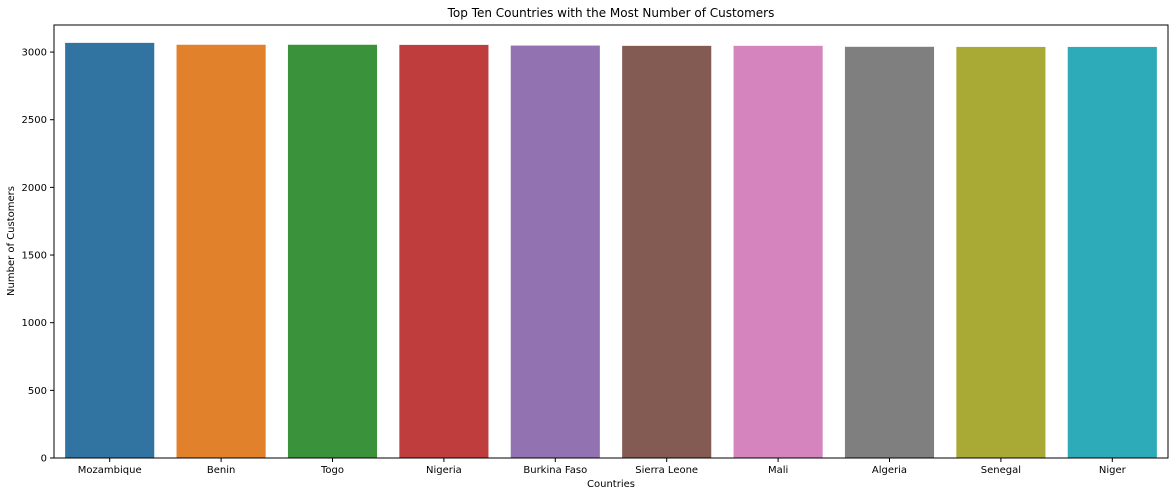  What do you see at coordinates (889, 252) in the screenshot?
I see `bar-algeria` at bounding box center [889, 252].